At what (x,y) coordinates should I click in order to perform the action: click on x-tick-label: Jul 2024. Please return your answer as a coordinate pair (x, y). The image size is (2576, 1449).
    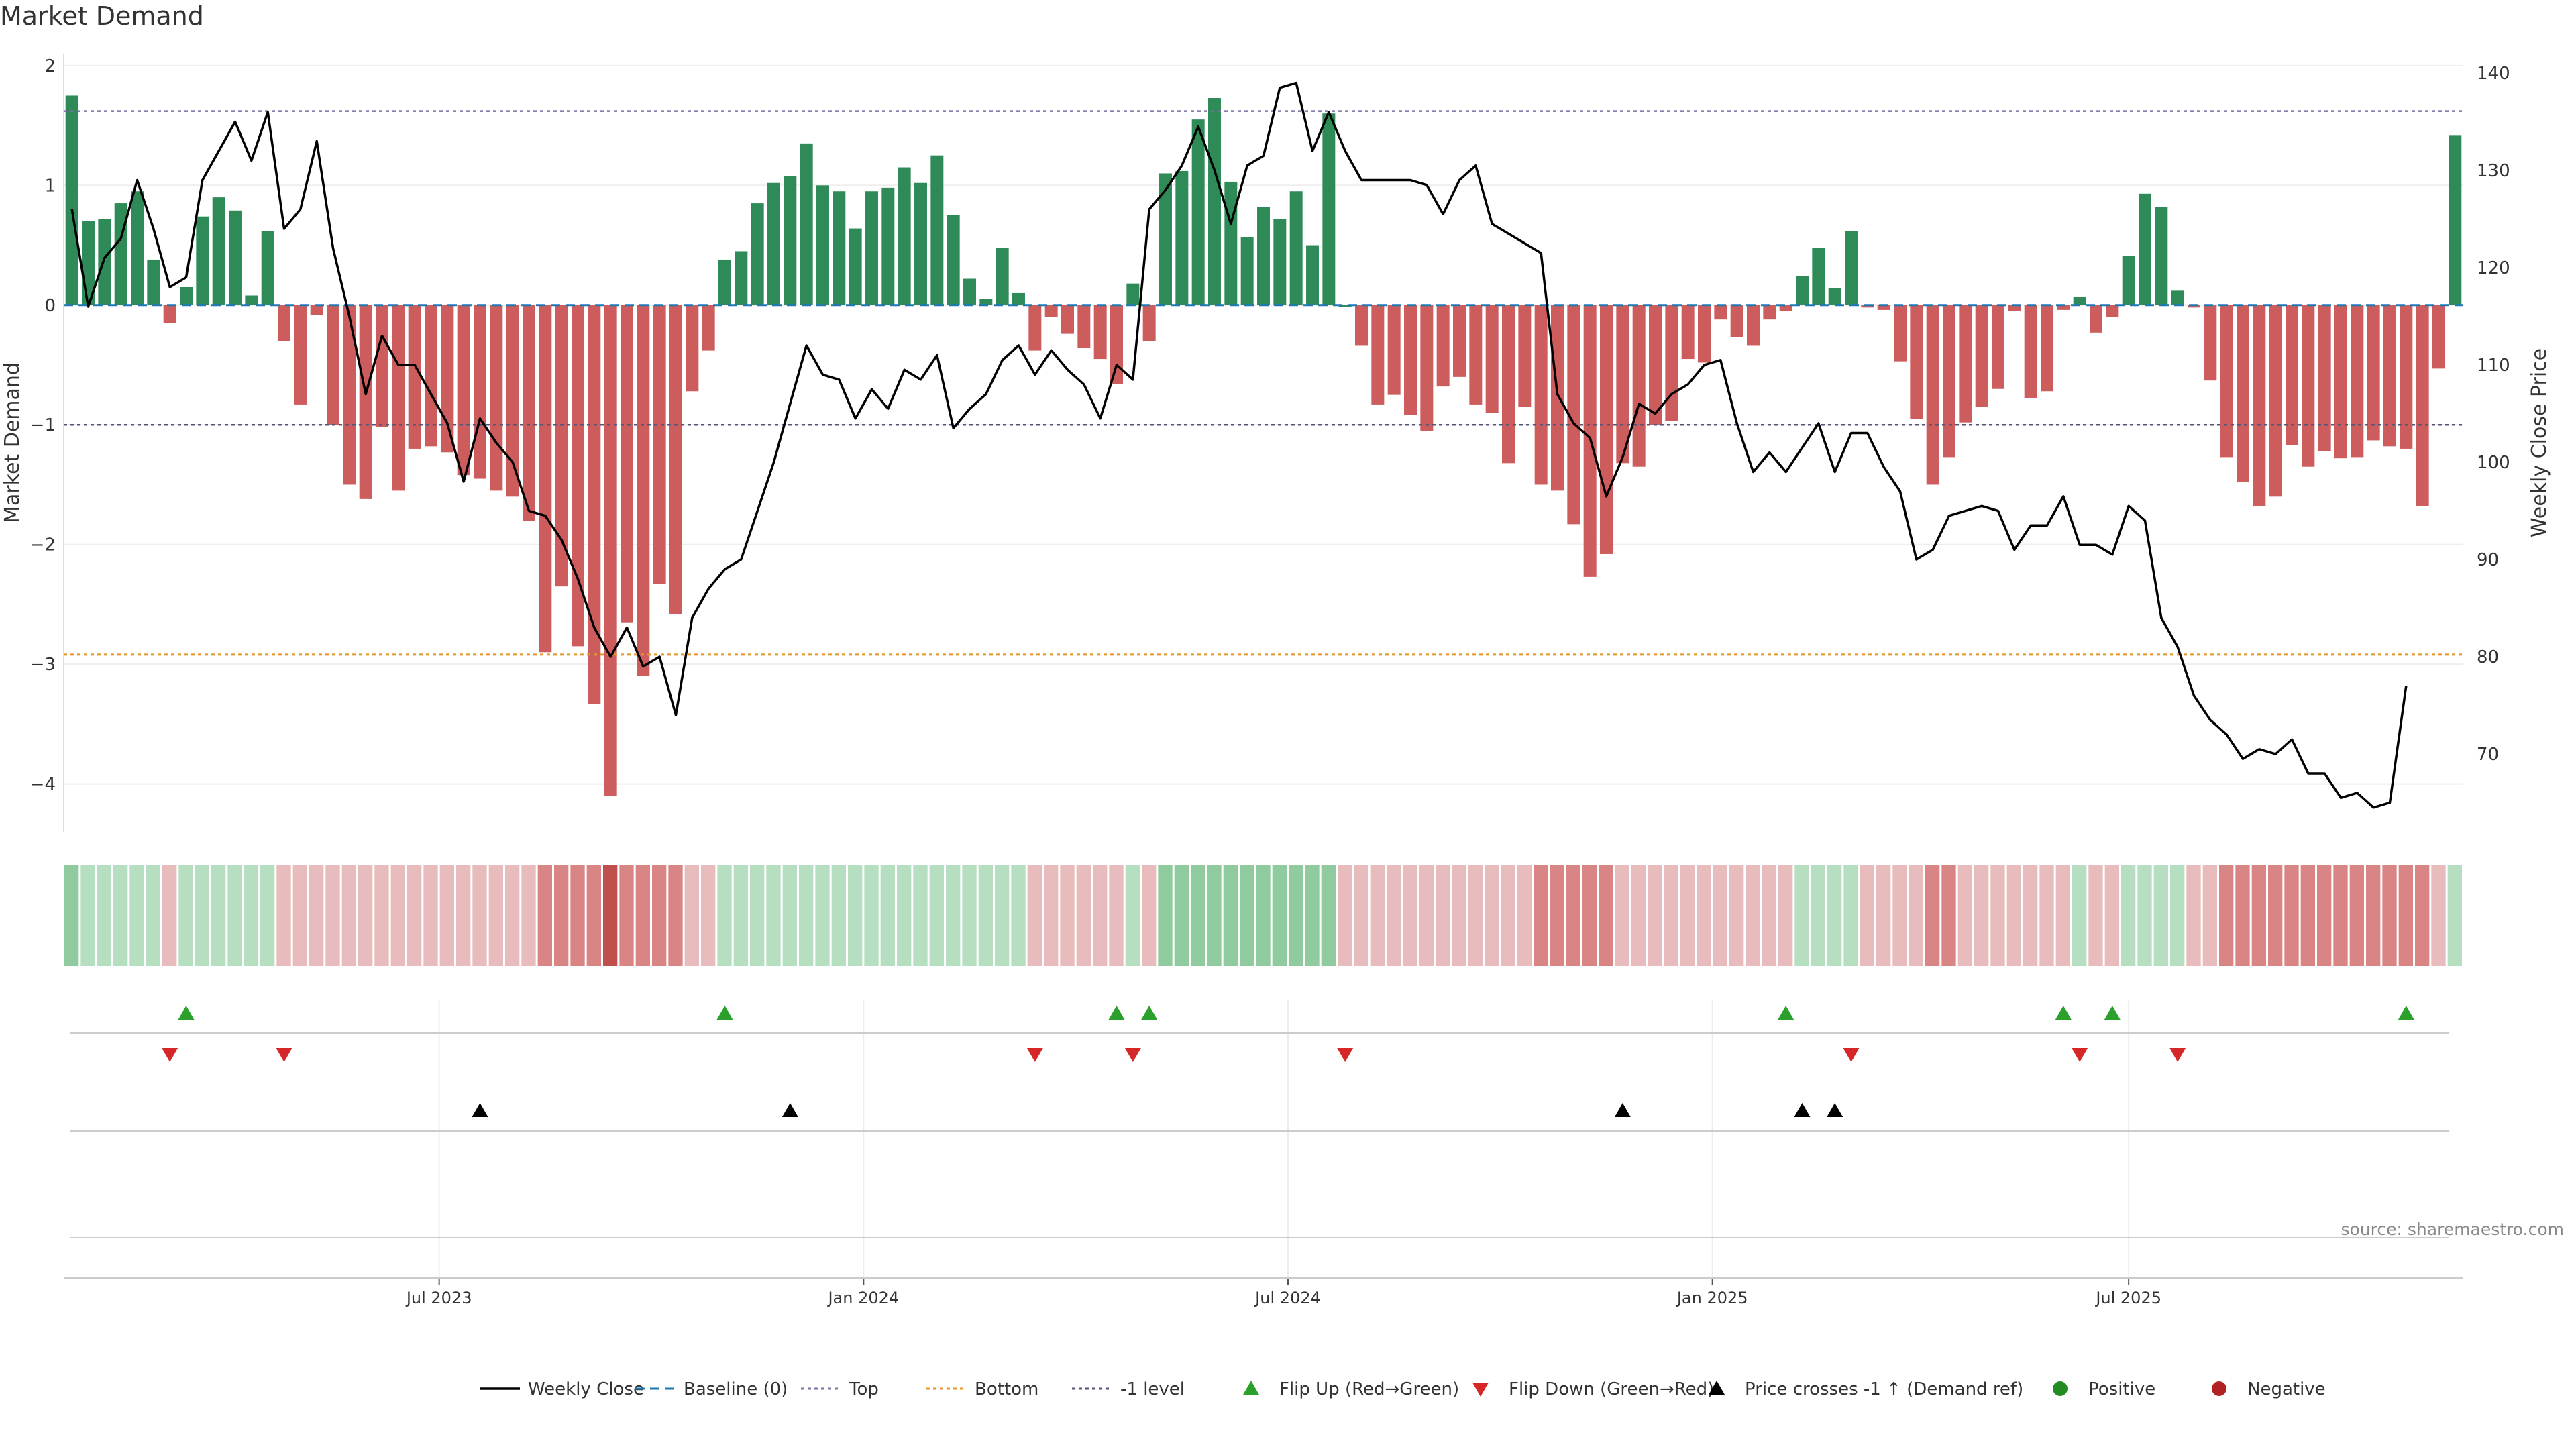
    Looking at the image, I should click on (1287, 1298).